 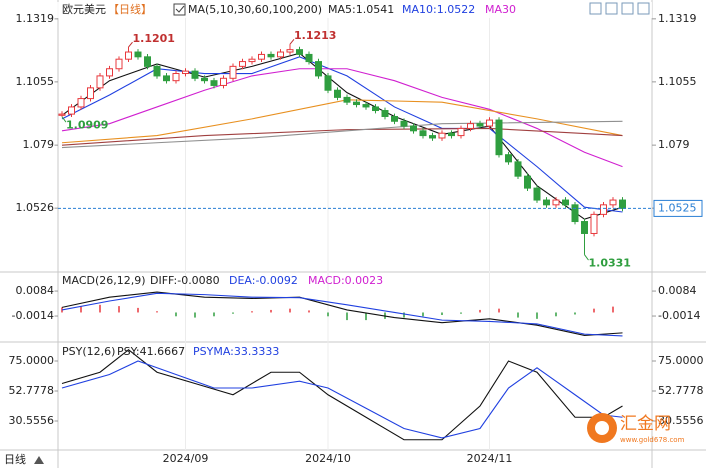 I want to click on last-price-label: 1.0525, so click(x=677, y=207).